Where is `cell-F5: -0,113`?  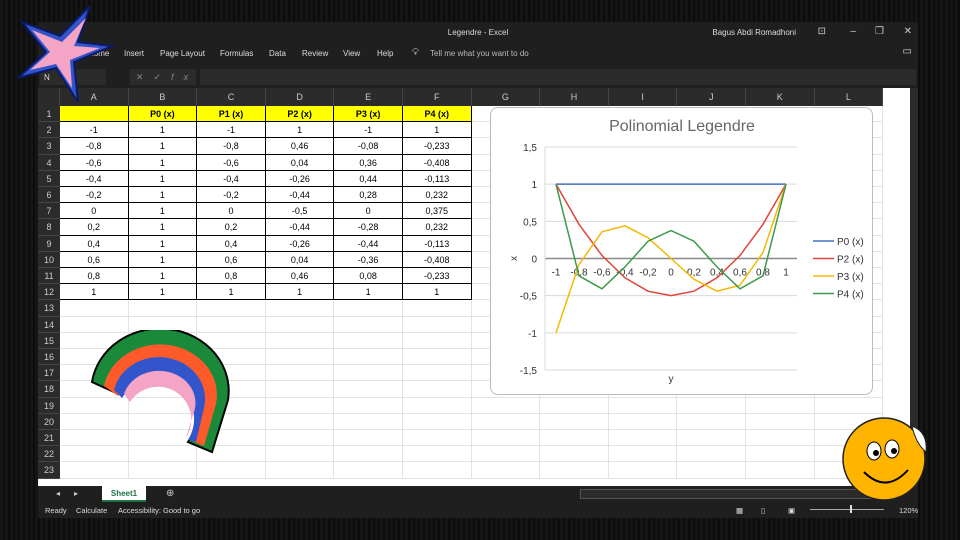
cell-F5: -0,113 is located at coordinates (437, 178).